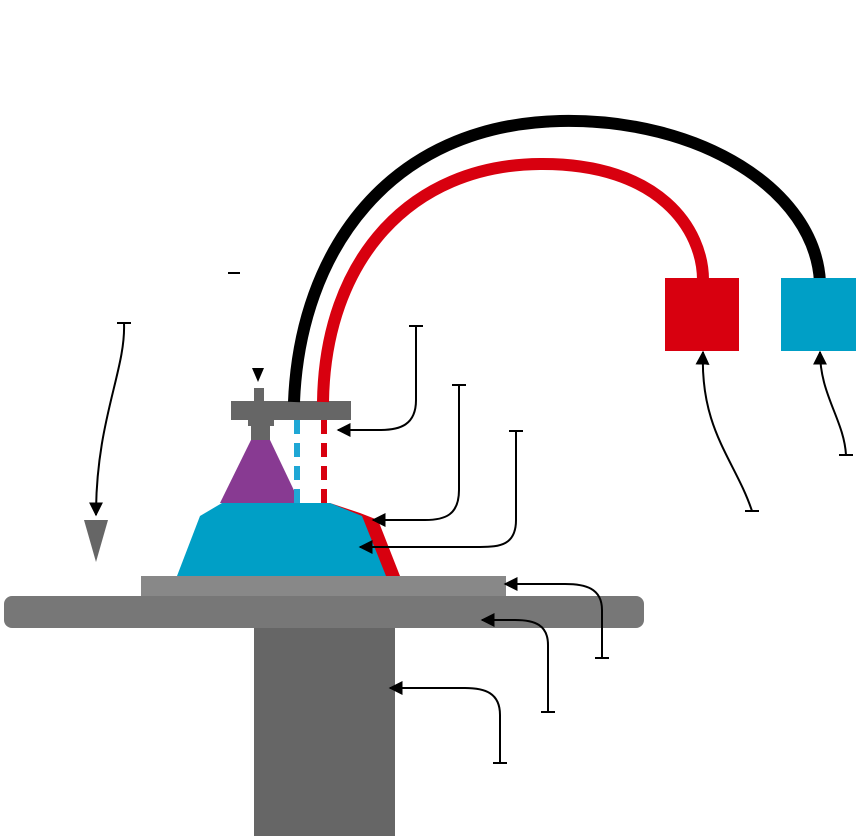 Image resolution: width=856 pixels, height=836 pixels. I want to click on head-bar, so click(291, 410).